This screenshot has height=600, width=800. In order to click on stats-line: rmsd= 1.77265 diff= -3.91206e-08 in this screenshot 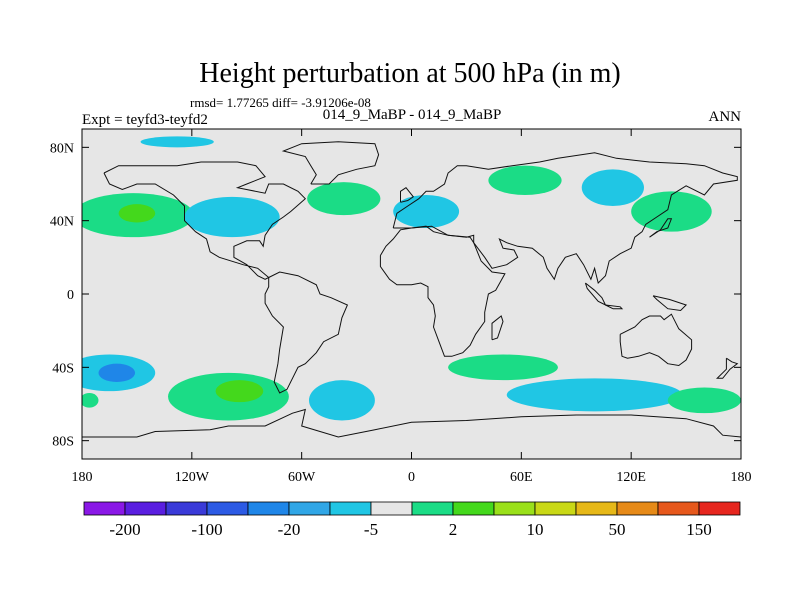, I will do `click(280, 102)`.